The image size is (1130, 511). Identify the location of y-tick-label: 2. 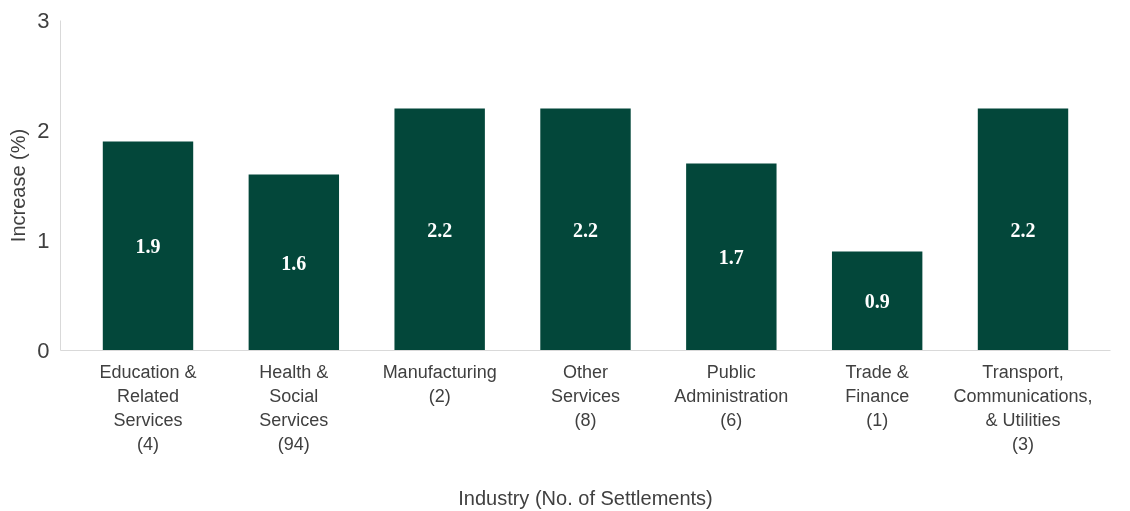
(43, 130).